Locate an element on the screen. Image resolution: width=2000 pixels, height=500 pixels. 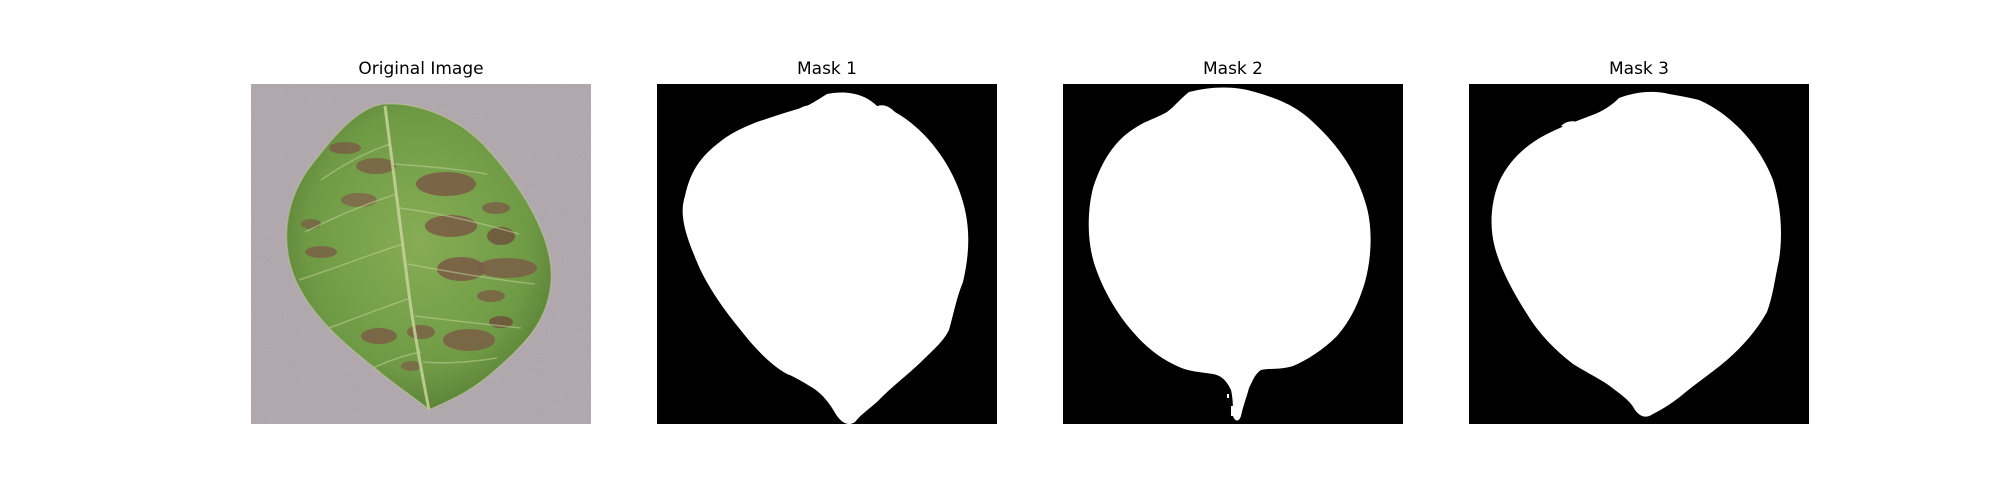
panel-mask-3: Mask 3 is located at coordinates (1639, 241).